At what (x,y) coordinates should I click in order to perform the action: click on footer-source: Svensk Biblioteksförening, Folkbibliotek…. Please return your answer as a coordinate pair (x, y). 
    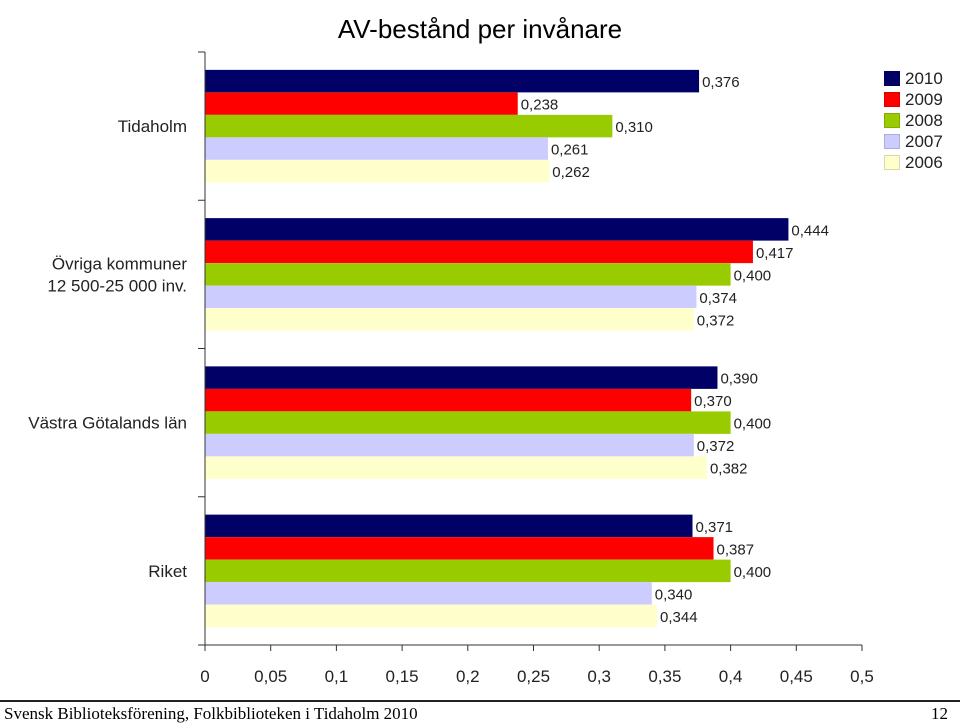
    Looking at the image, I should click on (211, 713).